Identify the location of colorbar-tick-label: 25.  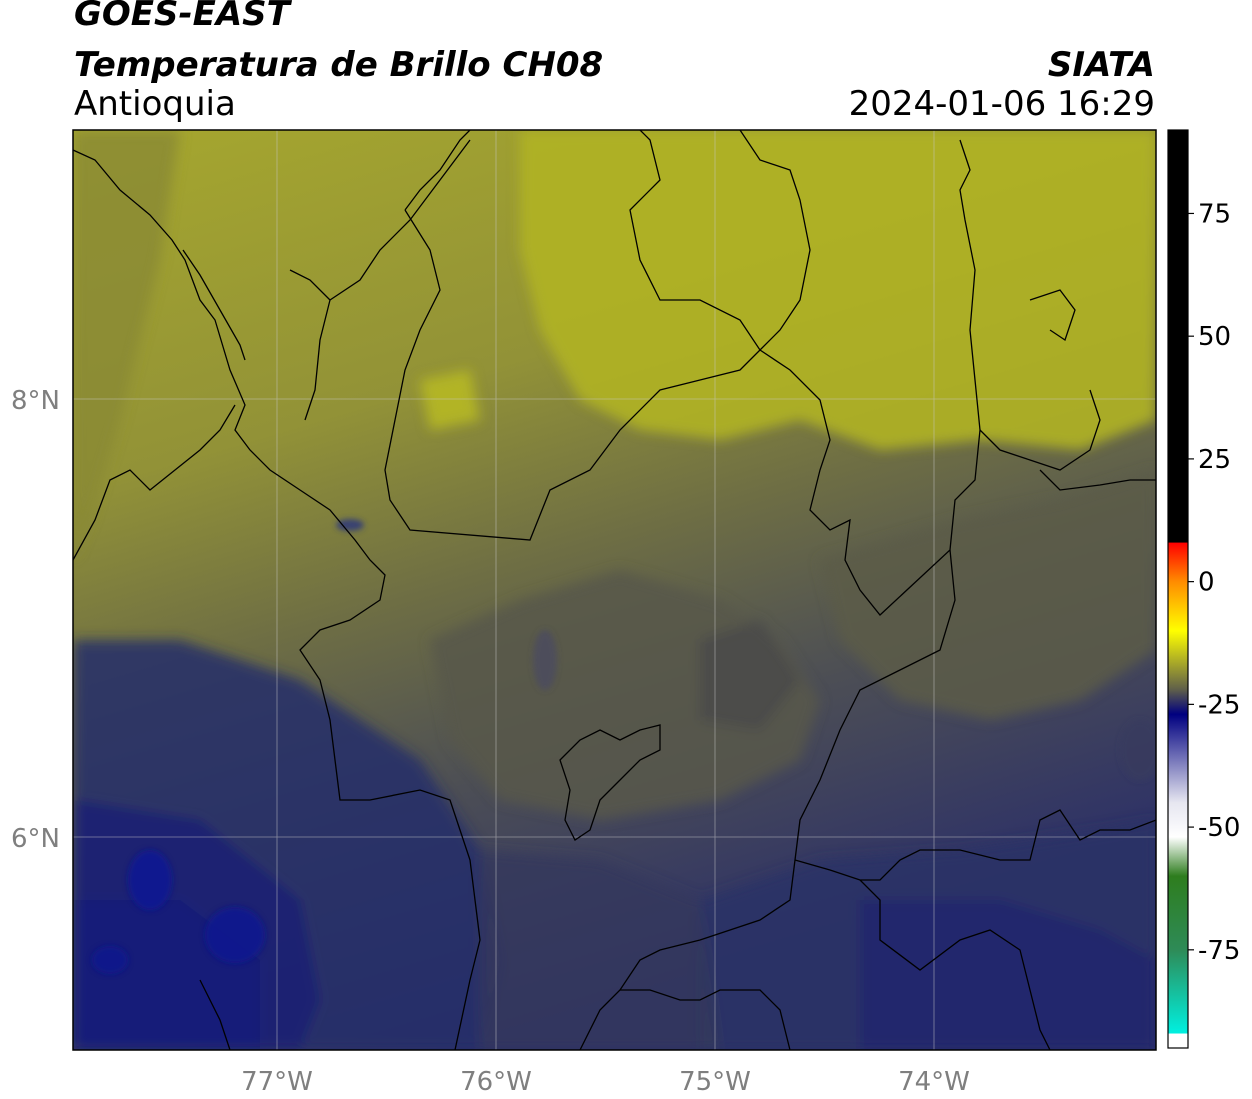
(1214, 460).